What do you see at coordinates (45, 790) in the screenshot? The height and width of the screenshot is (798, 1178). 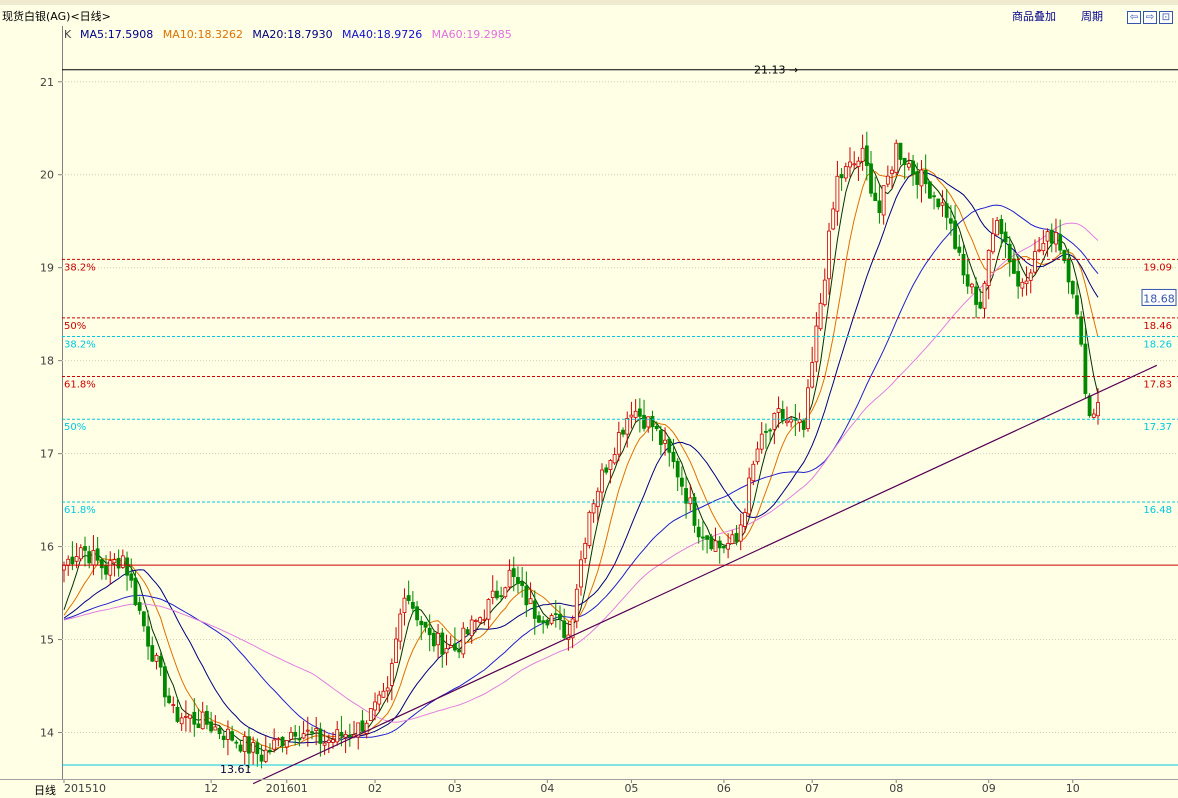 I see `period-label: 日线` at bounding box center [45, 790].